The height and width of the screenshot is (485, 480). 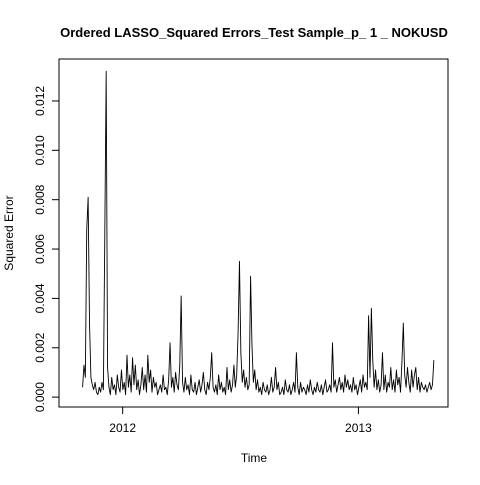 What do you see at coordinates (40, 150) in the screenshot?
I see `y-tick-label: 0.010` at bounding box center [40, 150].